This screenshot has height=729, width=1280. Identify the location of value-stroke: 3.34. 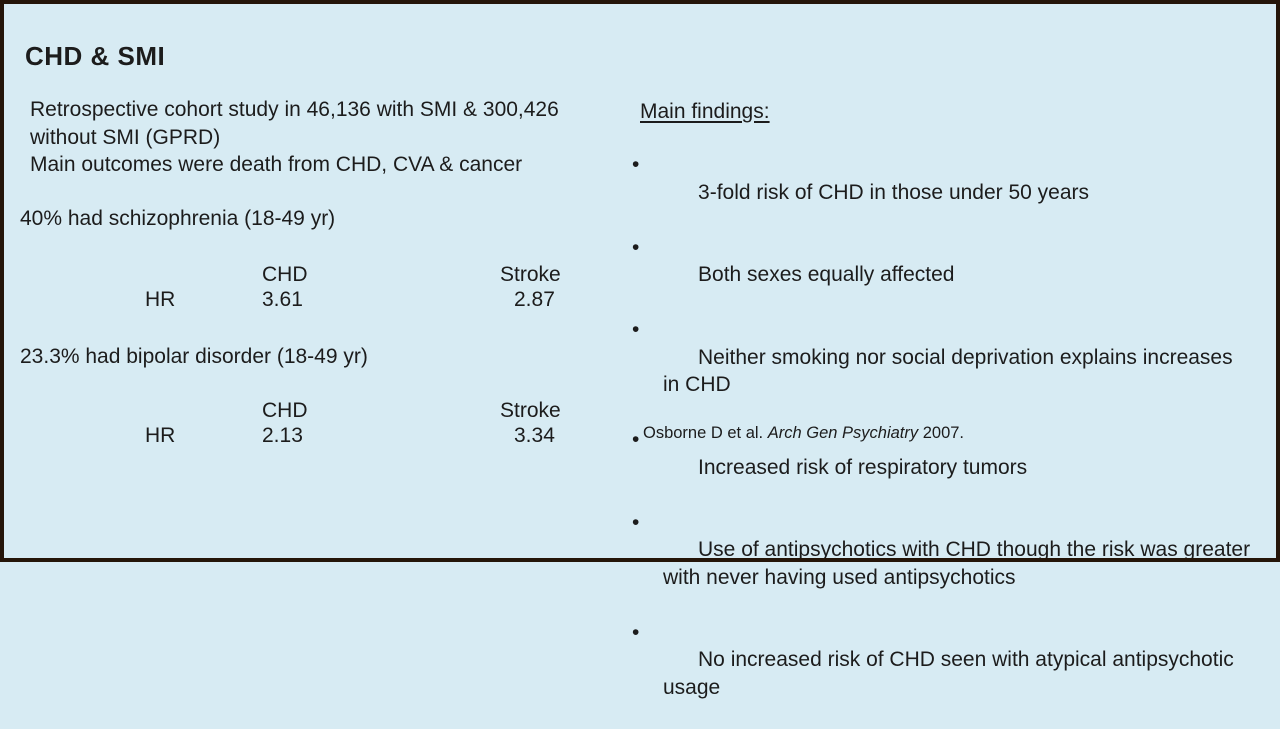
(534, 435).